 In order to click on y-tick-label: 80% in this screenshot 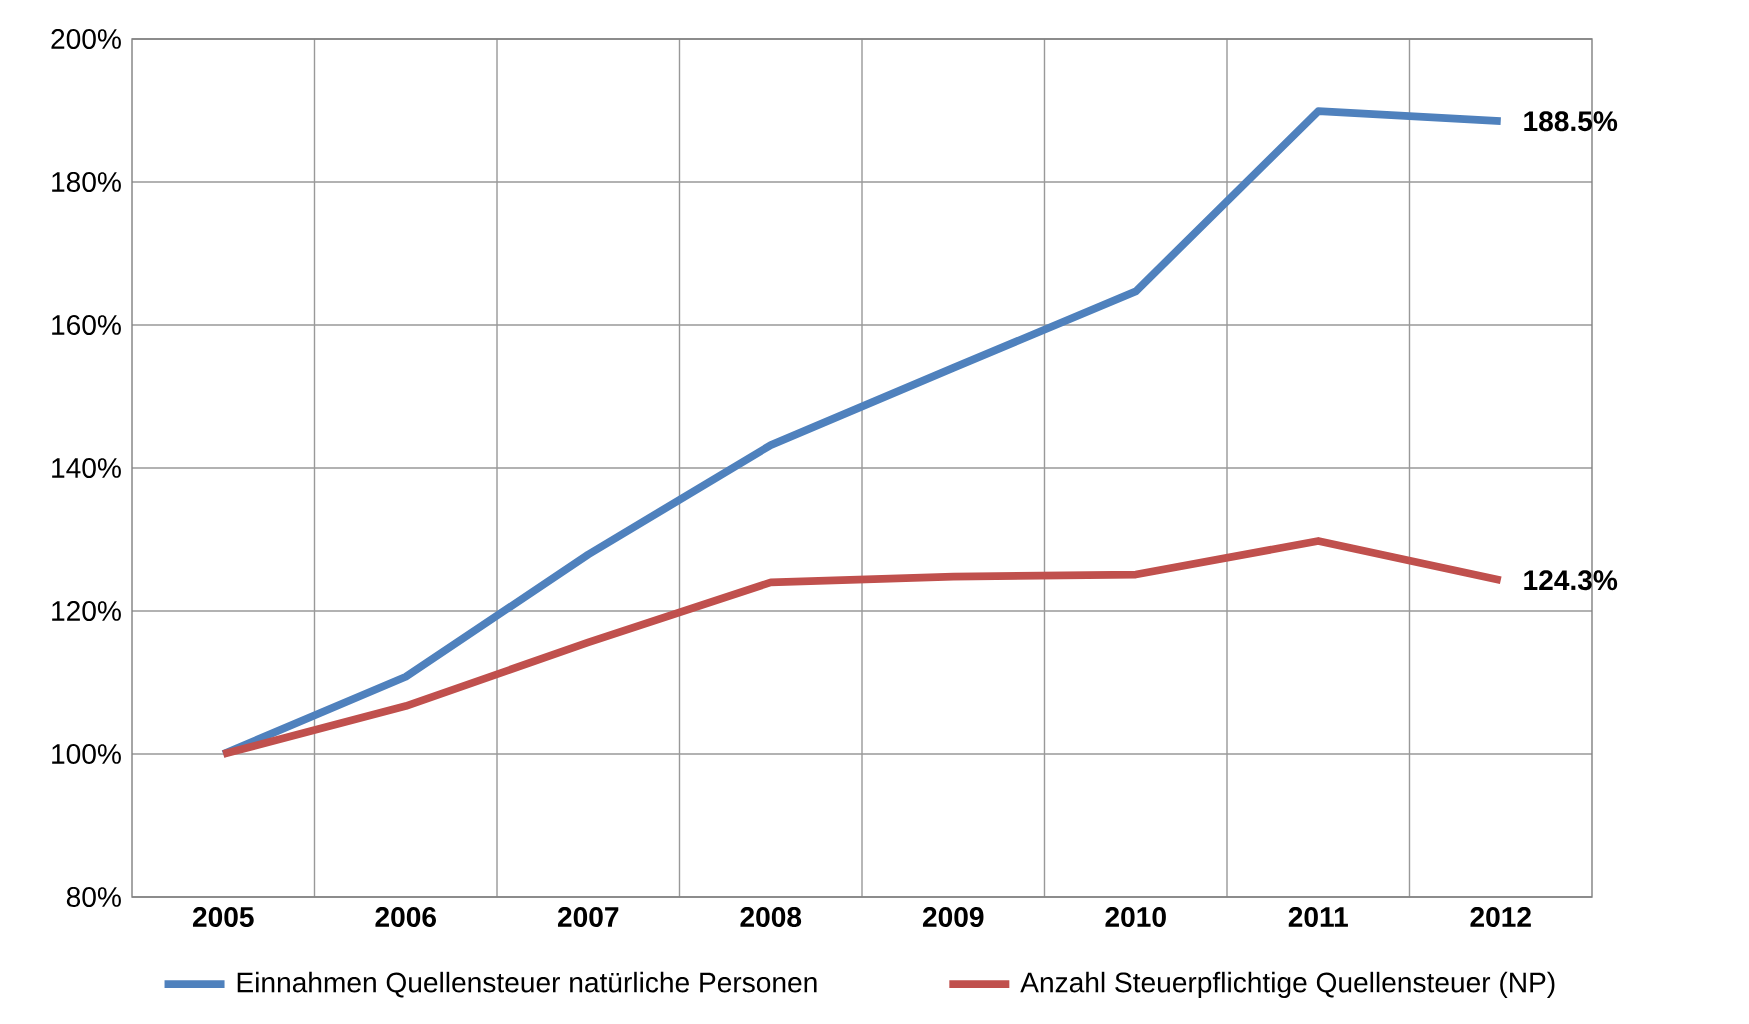, I will do `click(93, 897)`.